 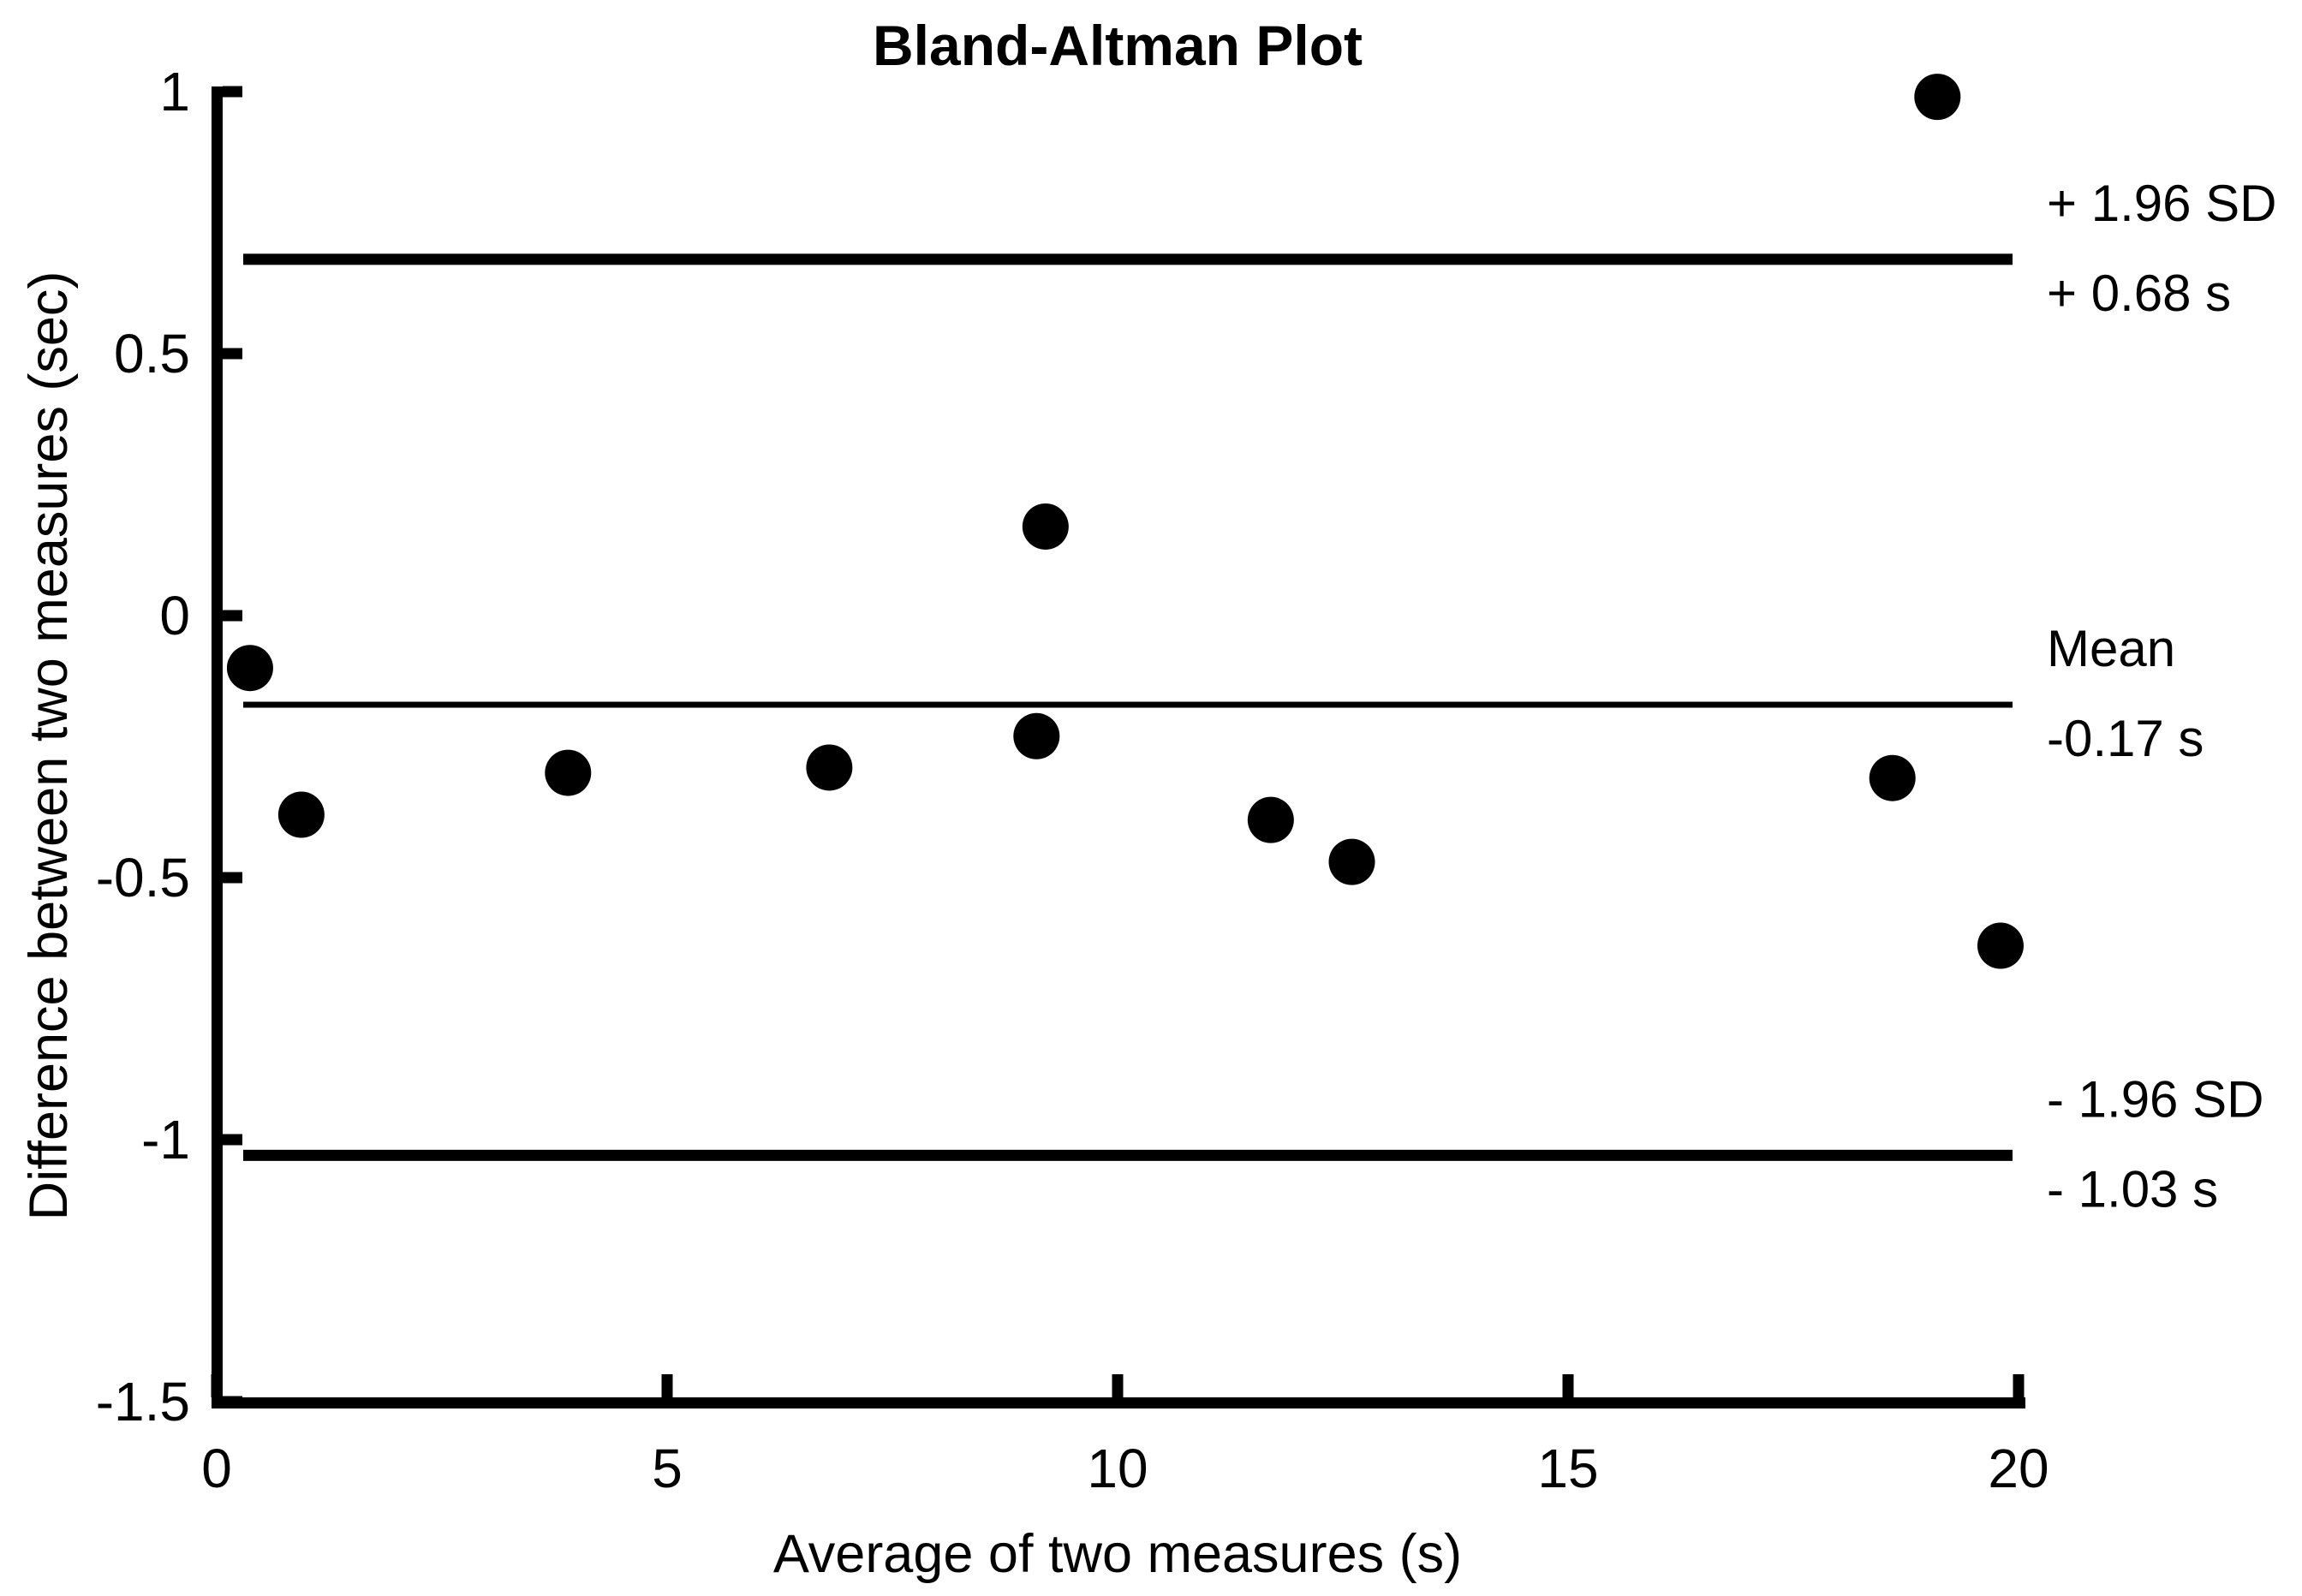 I want to click on y-tick-label: -1, so click(x=165, y=1139).